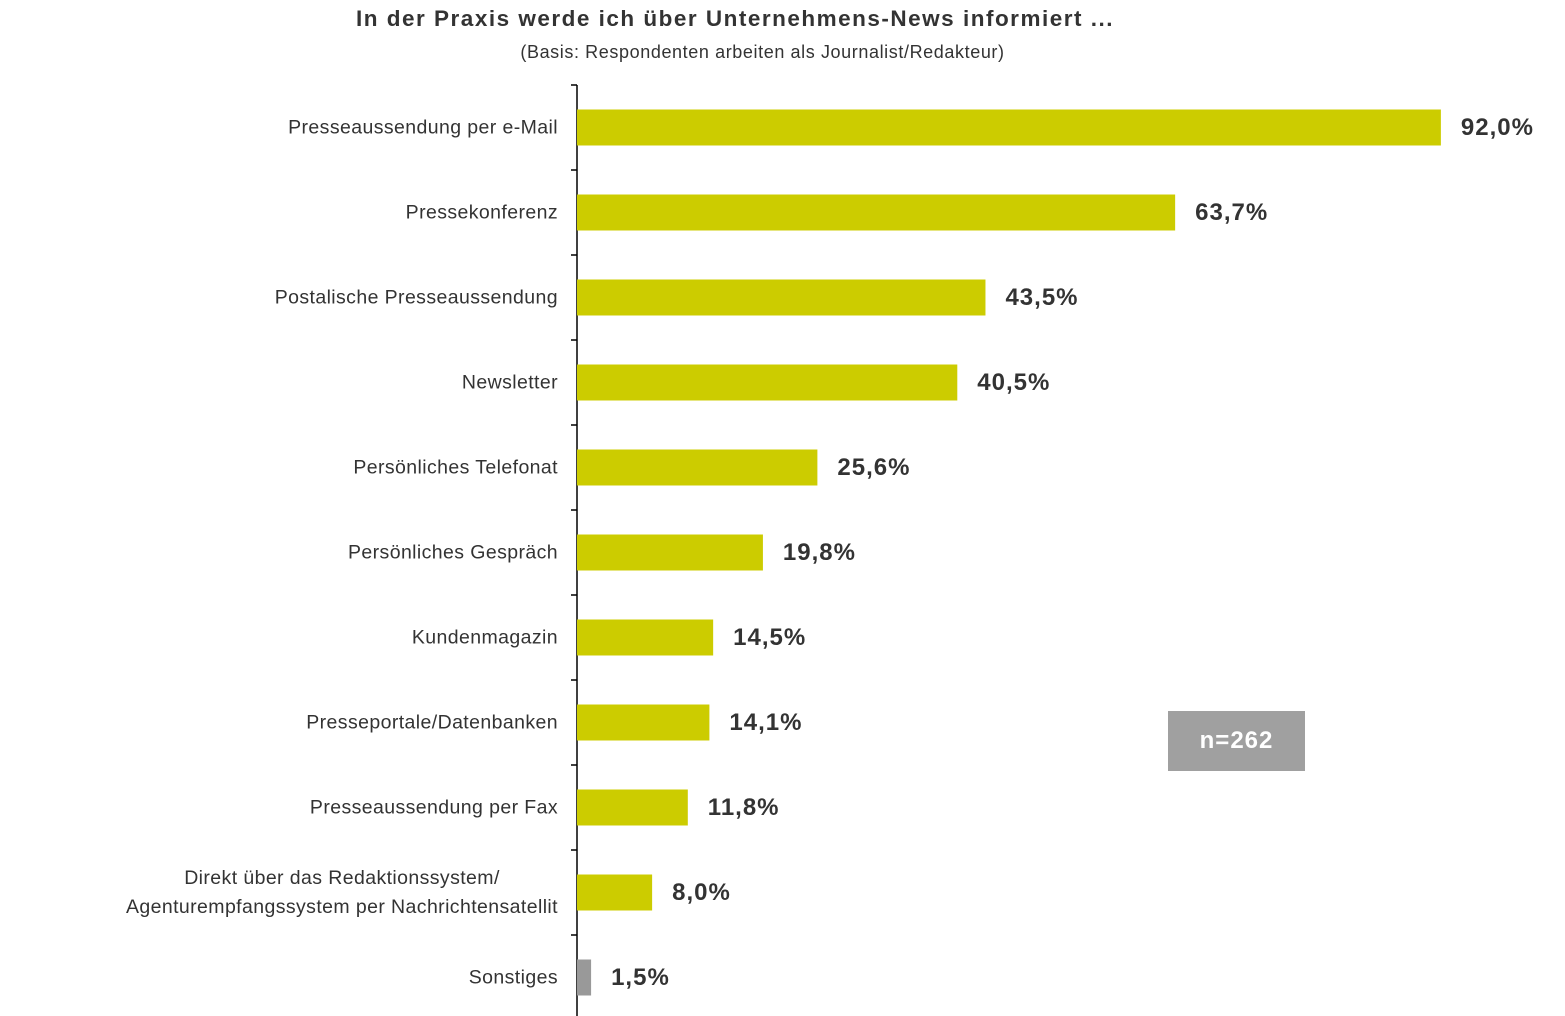 This screenshot has width=1565, height=1016. What do you see at coordinates (819, 552) in the screenshot?
I see `value-label: 19,8%` at bounding box center [819, 552].